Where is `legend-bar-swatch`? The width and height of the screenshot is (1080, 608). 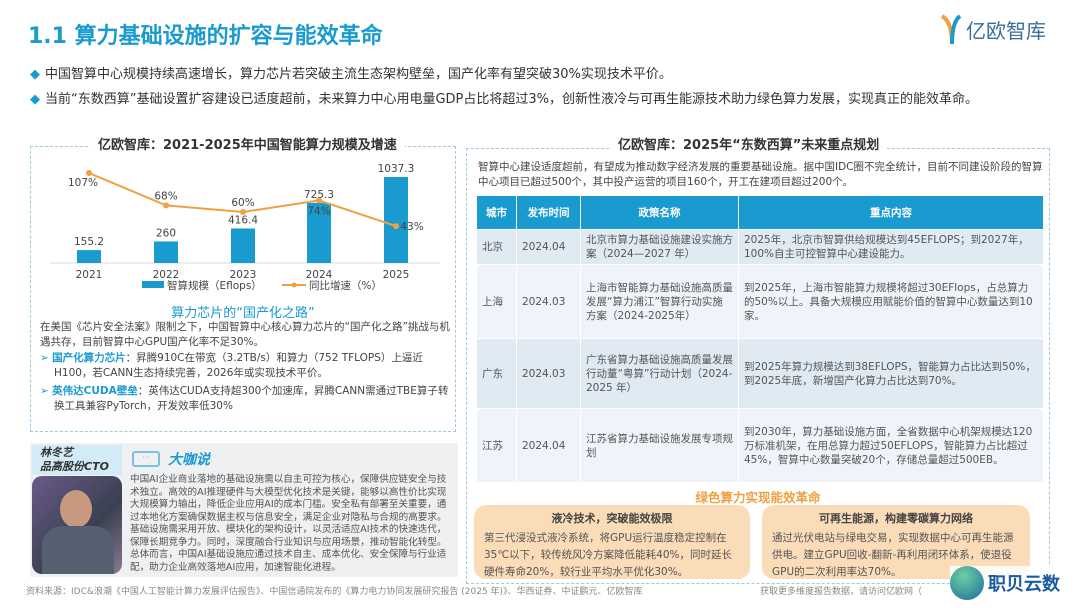 legend-bar-swatch is located at coordinates (153, 284).